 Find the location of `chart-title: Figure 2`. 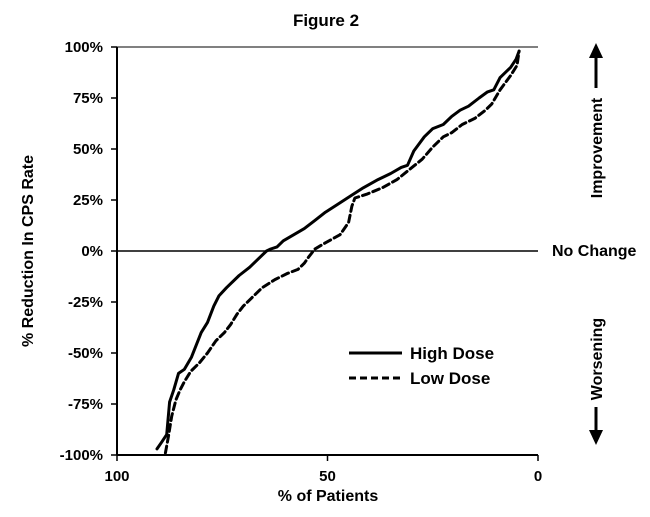

chart-title: Figure 2 is located at coordinates (326, 20).